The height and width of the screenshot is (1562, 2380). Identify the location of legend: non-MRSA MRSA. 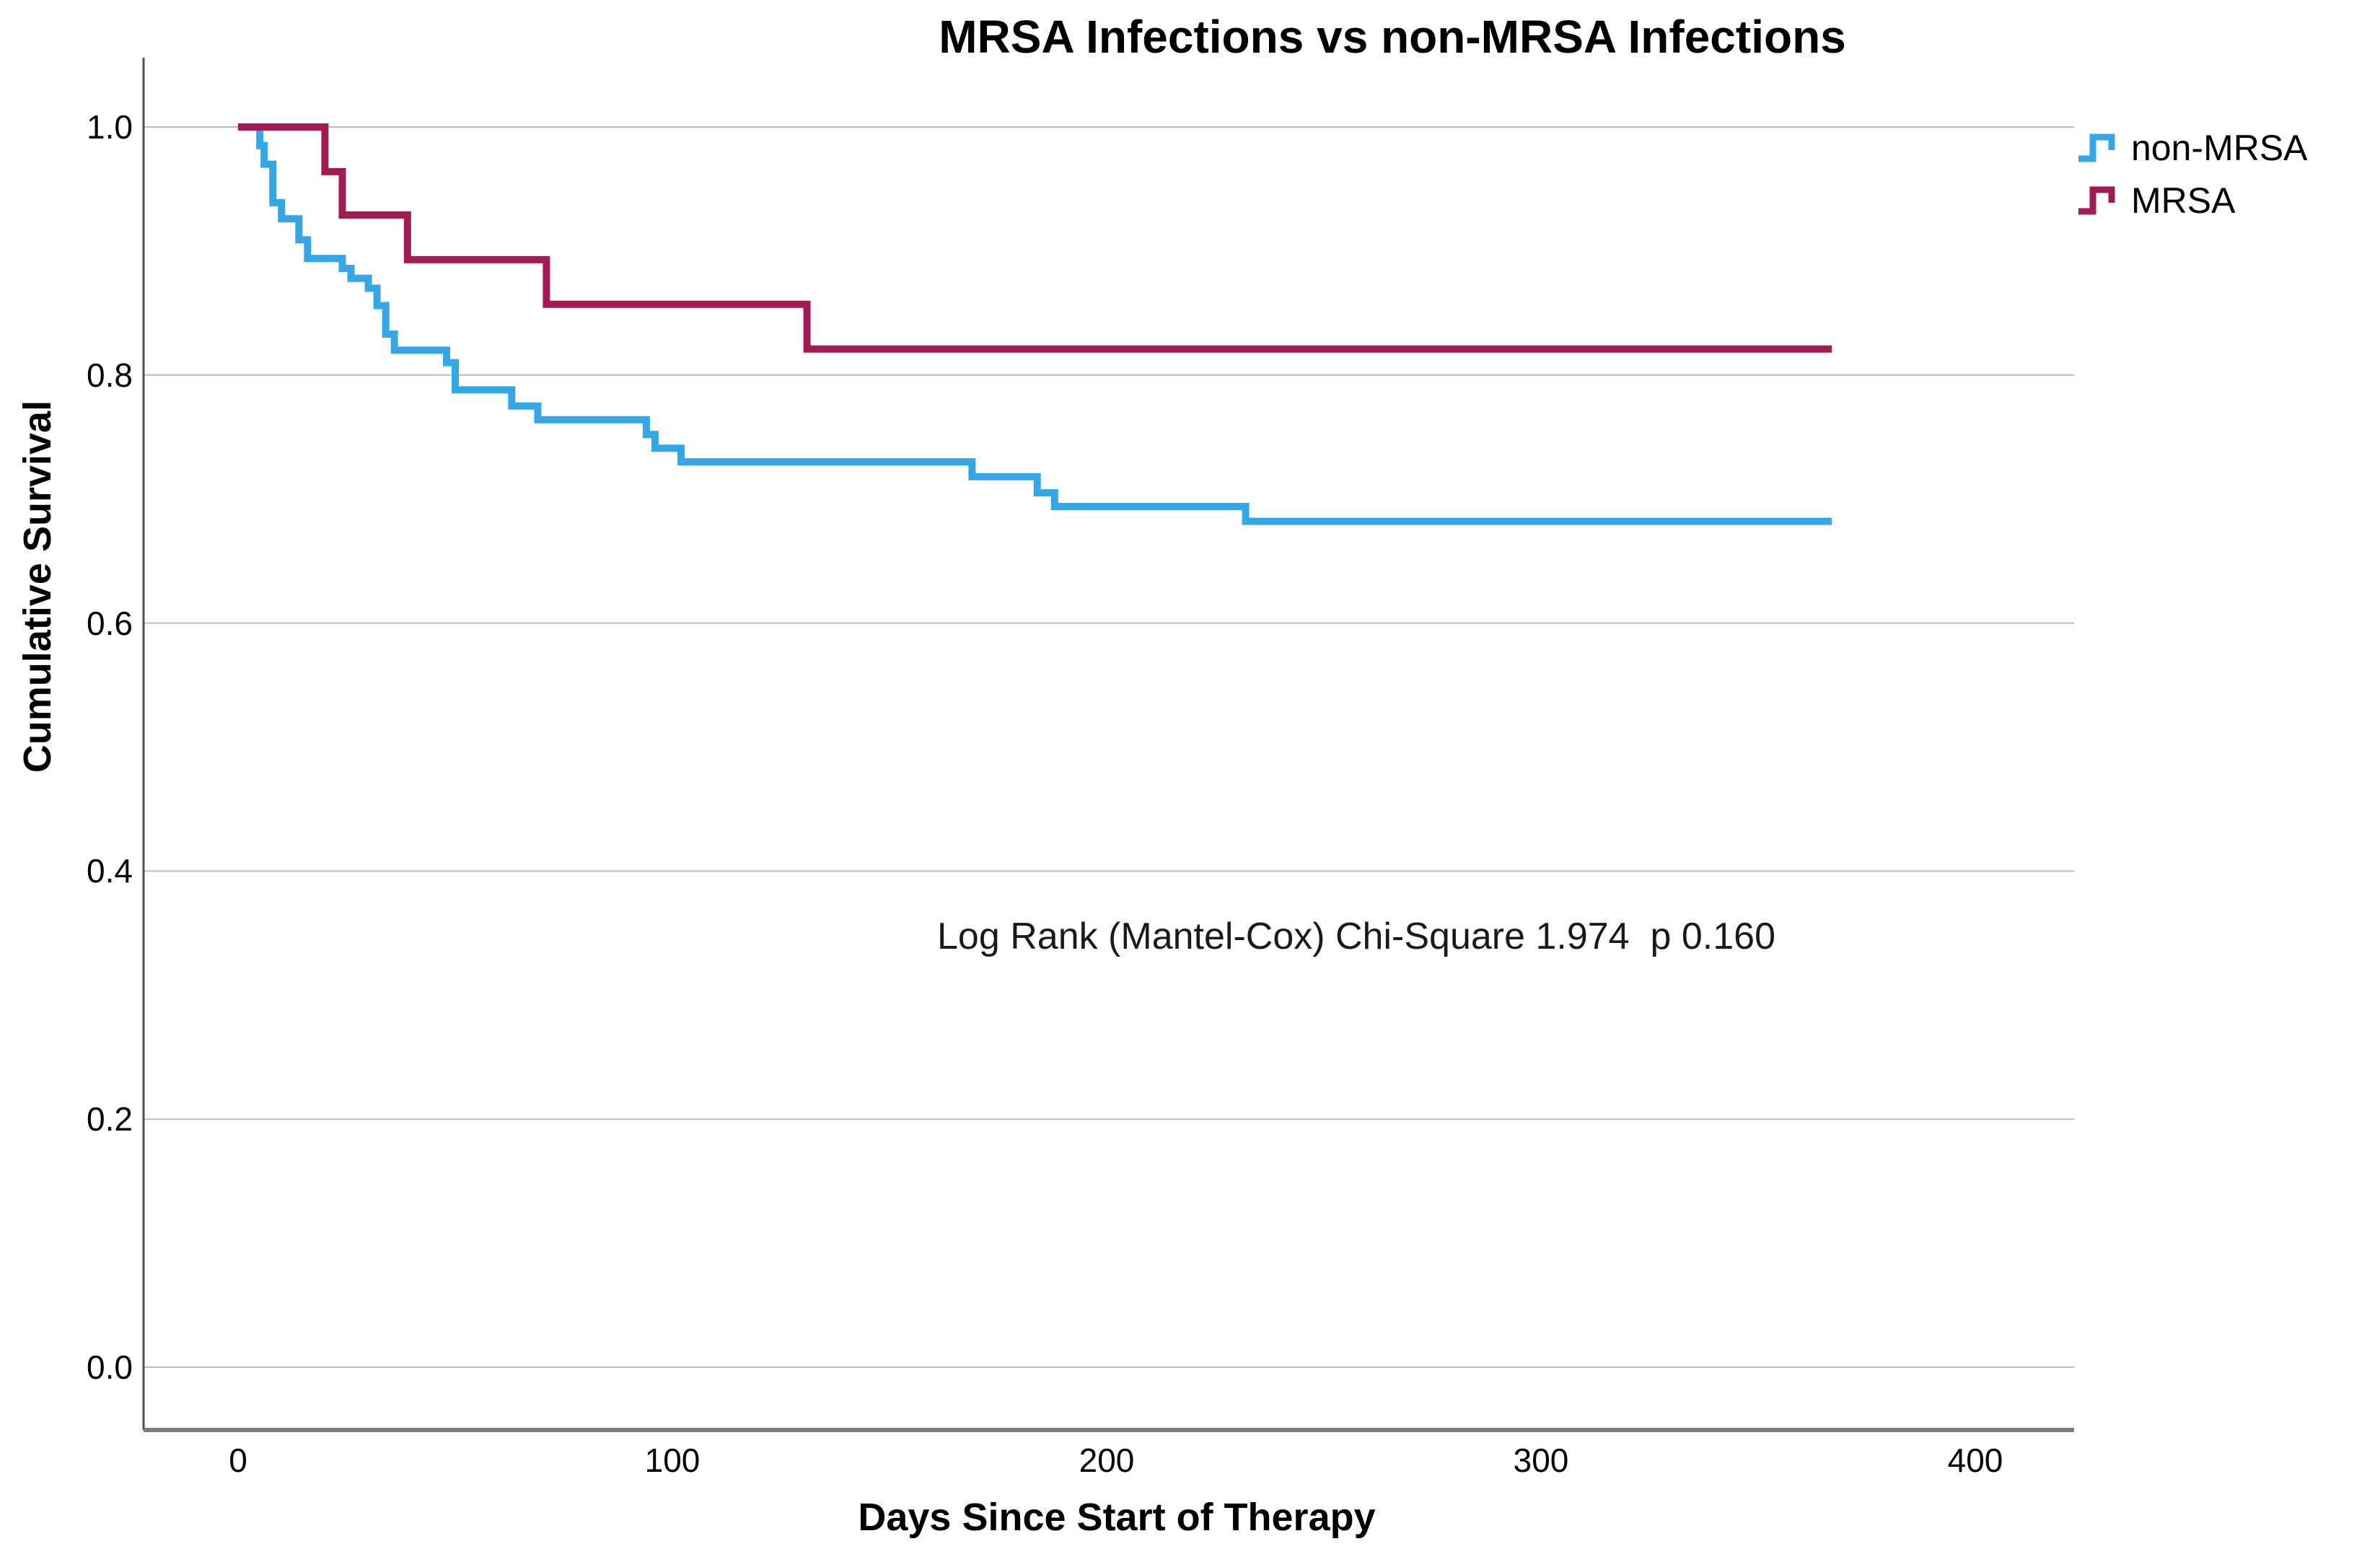
(2192, 174).